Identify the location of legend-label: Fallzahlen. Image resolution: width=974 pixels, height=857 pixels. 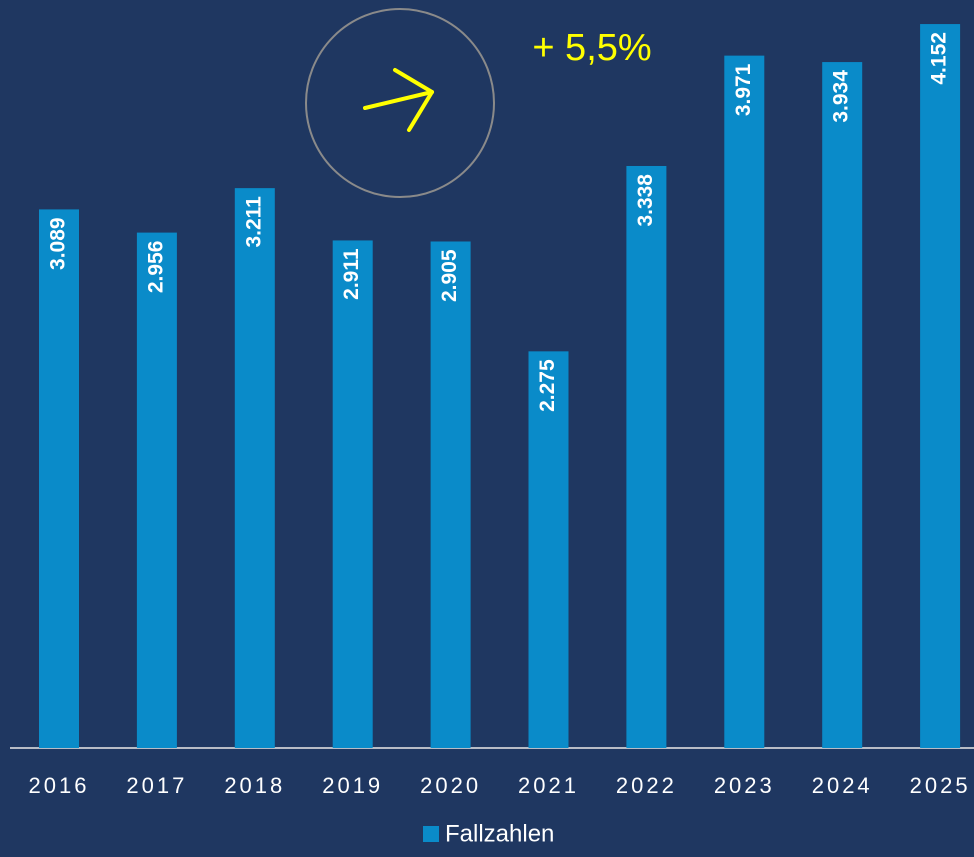
(499, 833).